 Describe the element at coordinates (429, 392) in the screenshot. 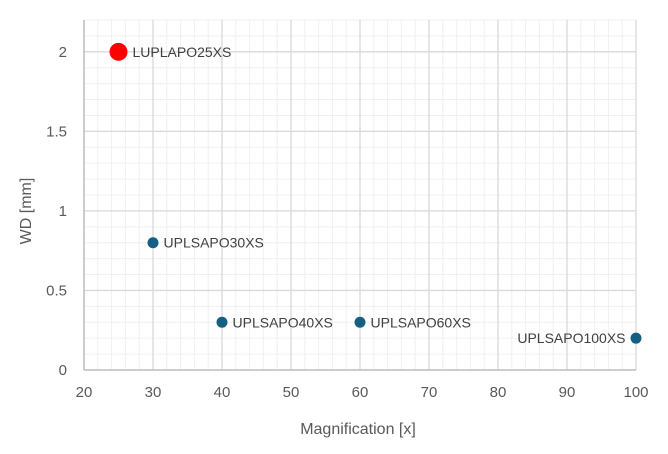

I see `x-tick-label: 70` at that location.